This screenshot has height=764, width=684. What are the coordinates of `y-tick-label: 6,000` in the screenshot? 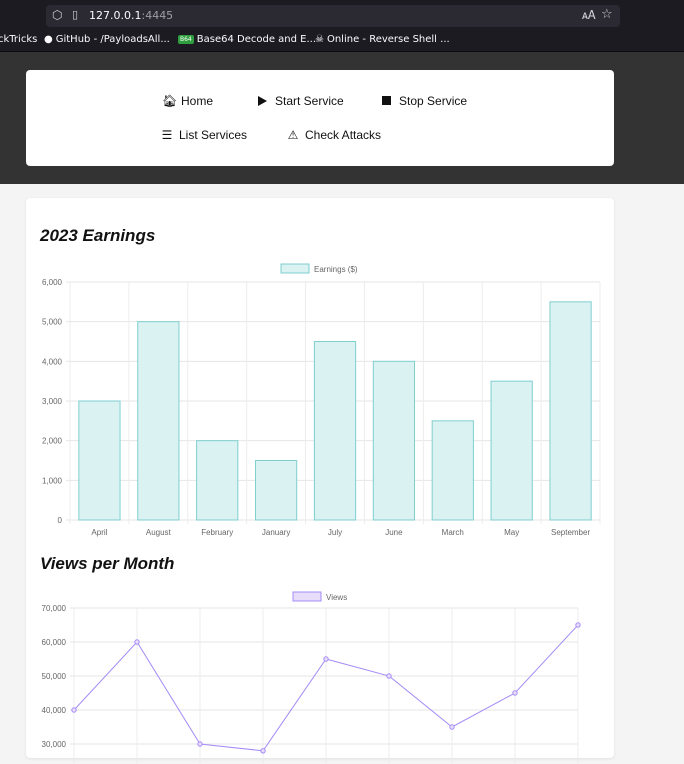 It's located at (52, 282).